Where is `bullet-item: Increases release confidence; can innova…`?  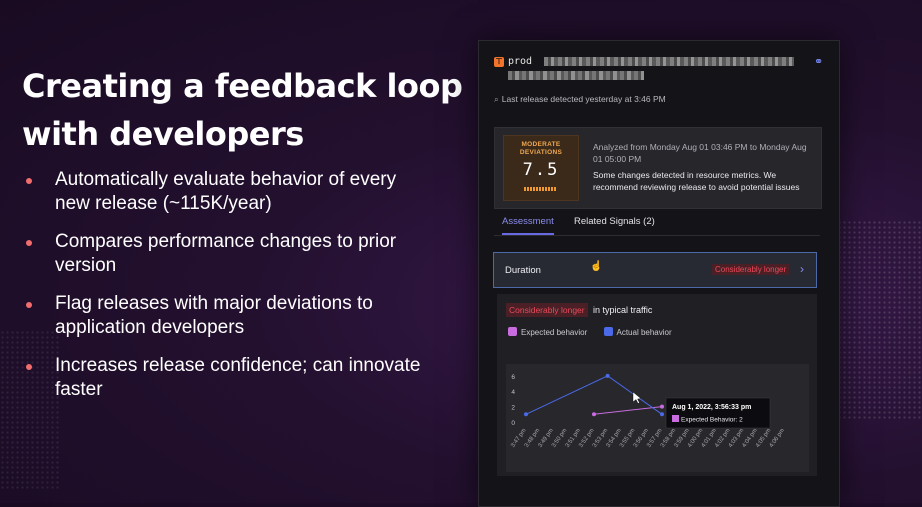
bullet-item: Increases release confidence; can innova… is located at coordinates (222, 378).